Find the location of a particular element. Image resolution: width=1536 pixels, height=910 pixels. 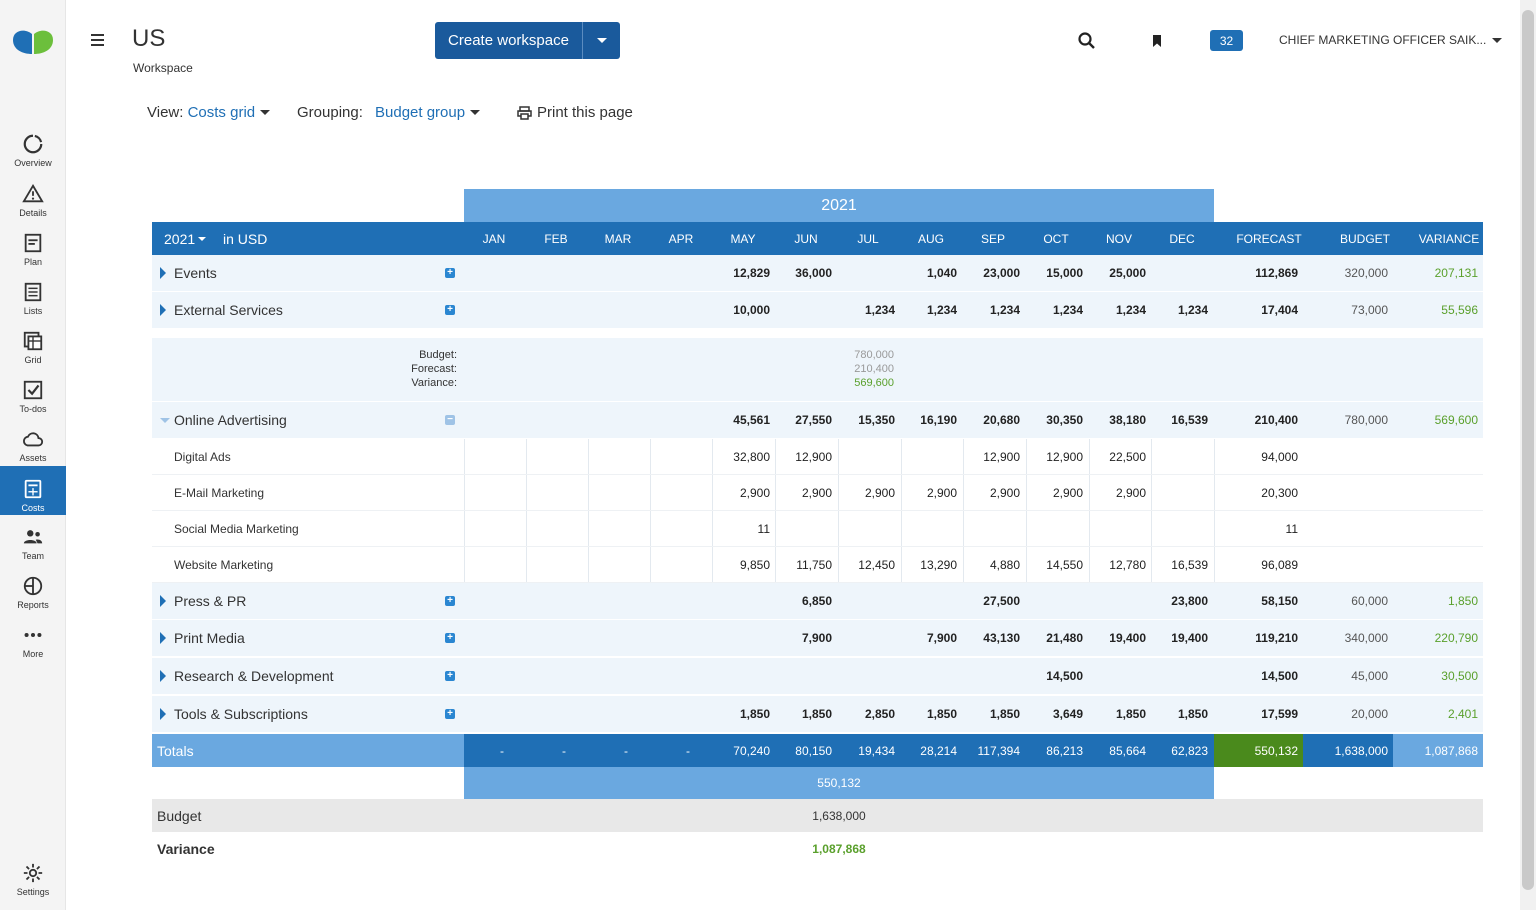

group-detail-panel is located at coordinates (817, 369).